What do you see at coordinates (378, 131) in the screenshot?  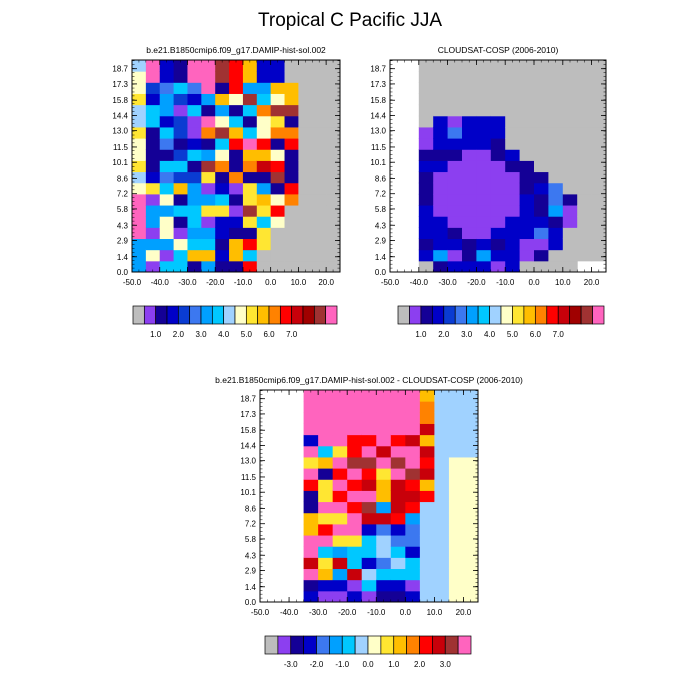 I see `y-tick-label: 13.0` at bounding box center [378, 131].